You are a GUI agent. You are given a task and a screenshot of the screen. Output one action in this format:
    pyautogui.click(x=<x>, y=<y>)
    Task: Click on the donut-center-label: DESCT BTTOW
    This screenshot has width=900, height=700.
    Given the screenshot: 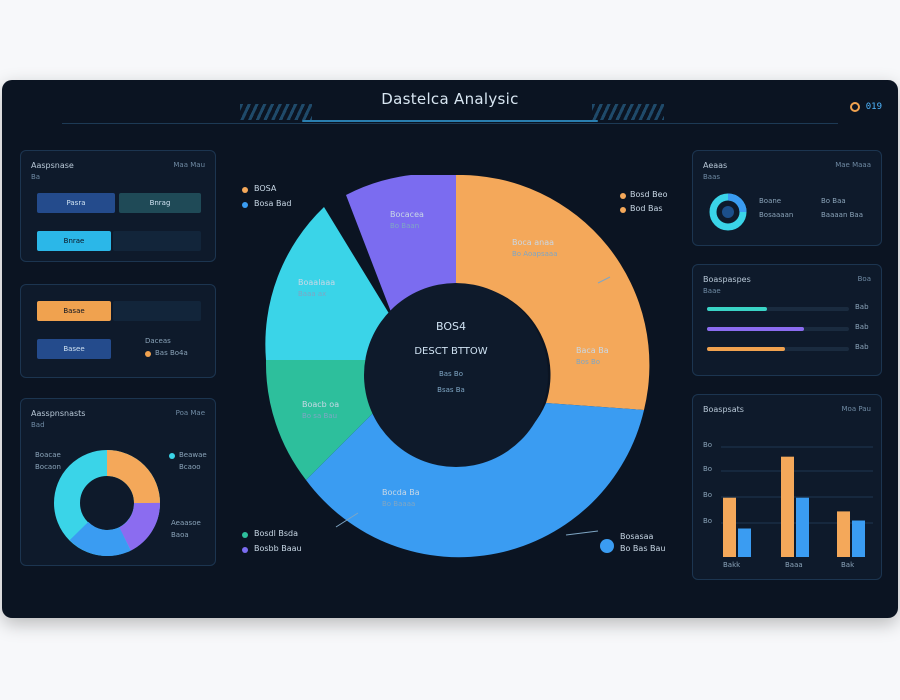 What is the action you would take?
    pyautogui.click(x=451, y=351)
    